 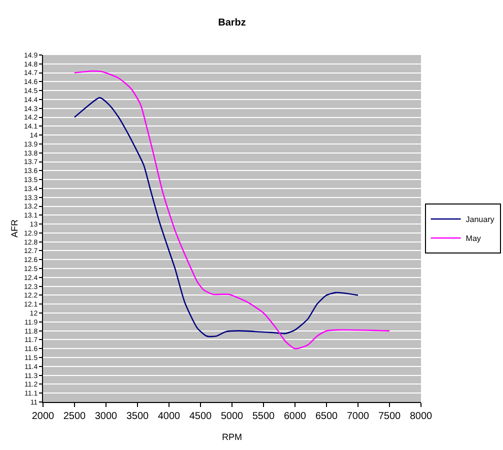 I want to click on y-axis-title: AFR, so click(x=14, y=228).